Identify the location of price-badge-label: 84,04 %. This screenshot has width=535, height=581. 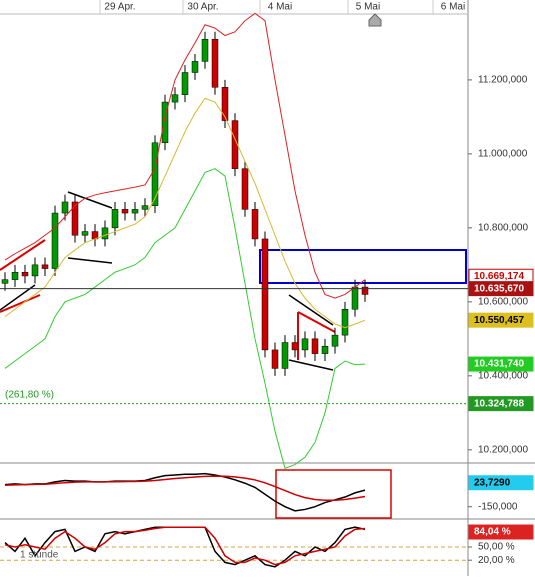
(492, 532).